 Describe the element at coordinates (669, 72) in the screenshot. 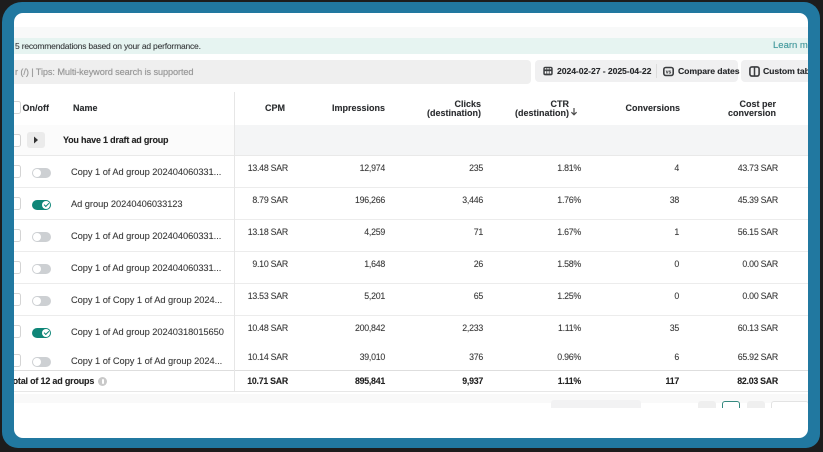

I see `svg-text: vs` at that location.